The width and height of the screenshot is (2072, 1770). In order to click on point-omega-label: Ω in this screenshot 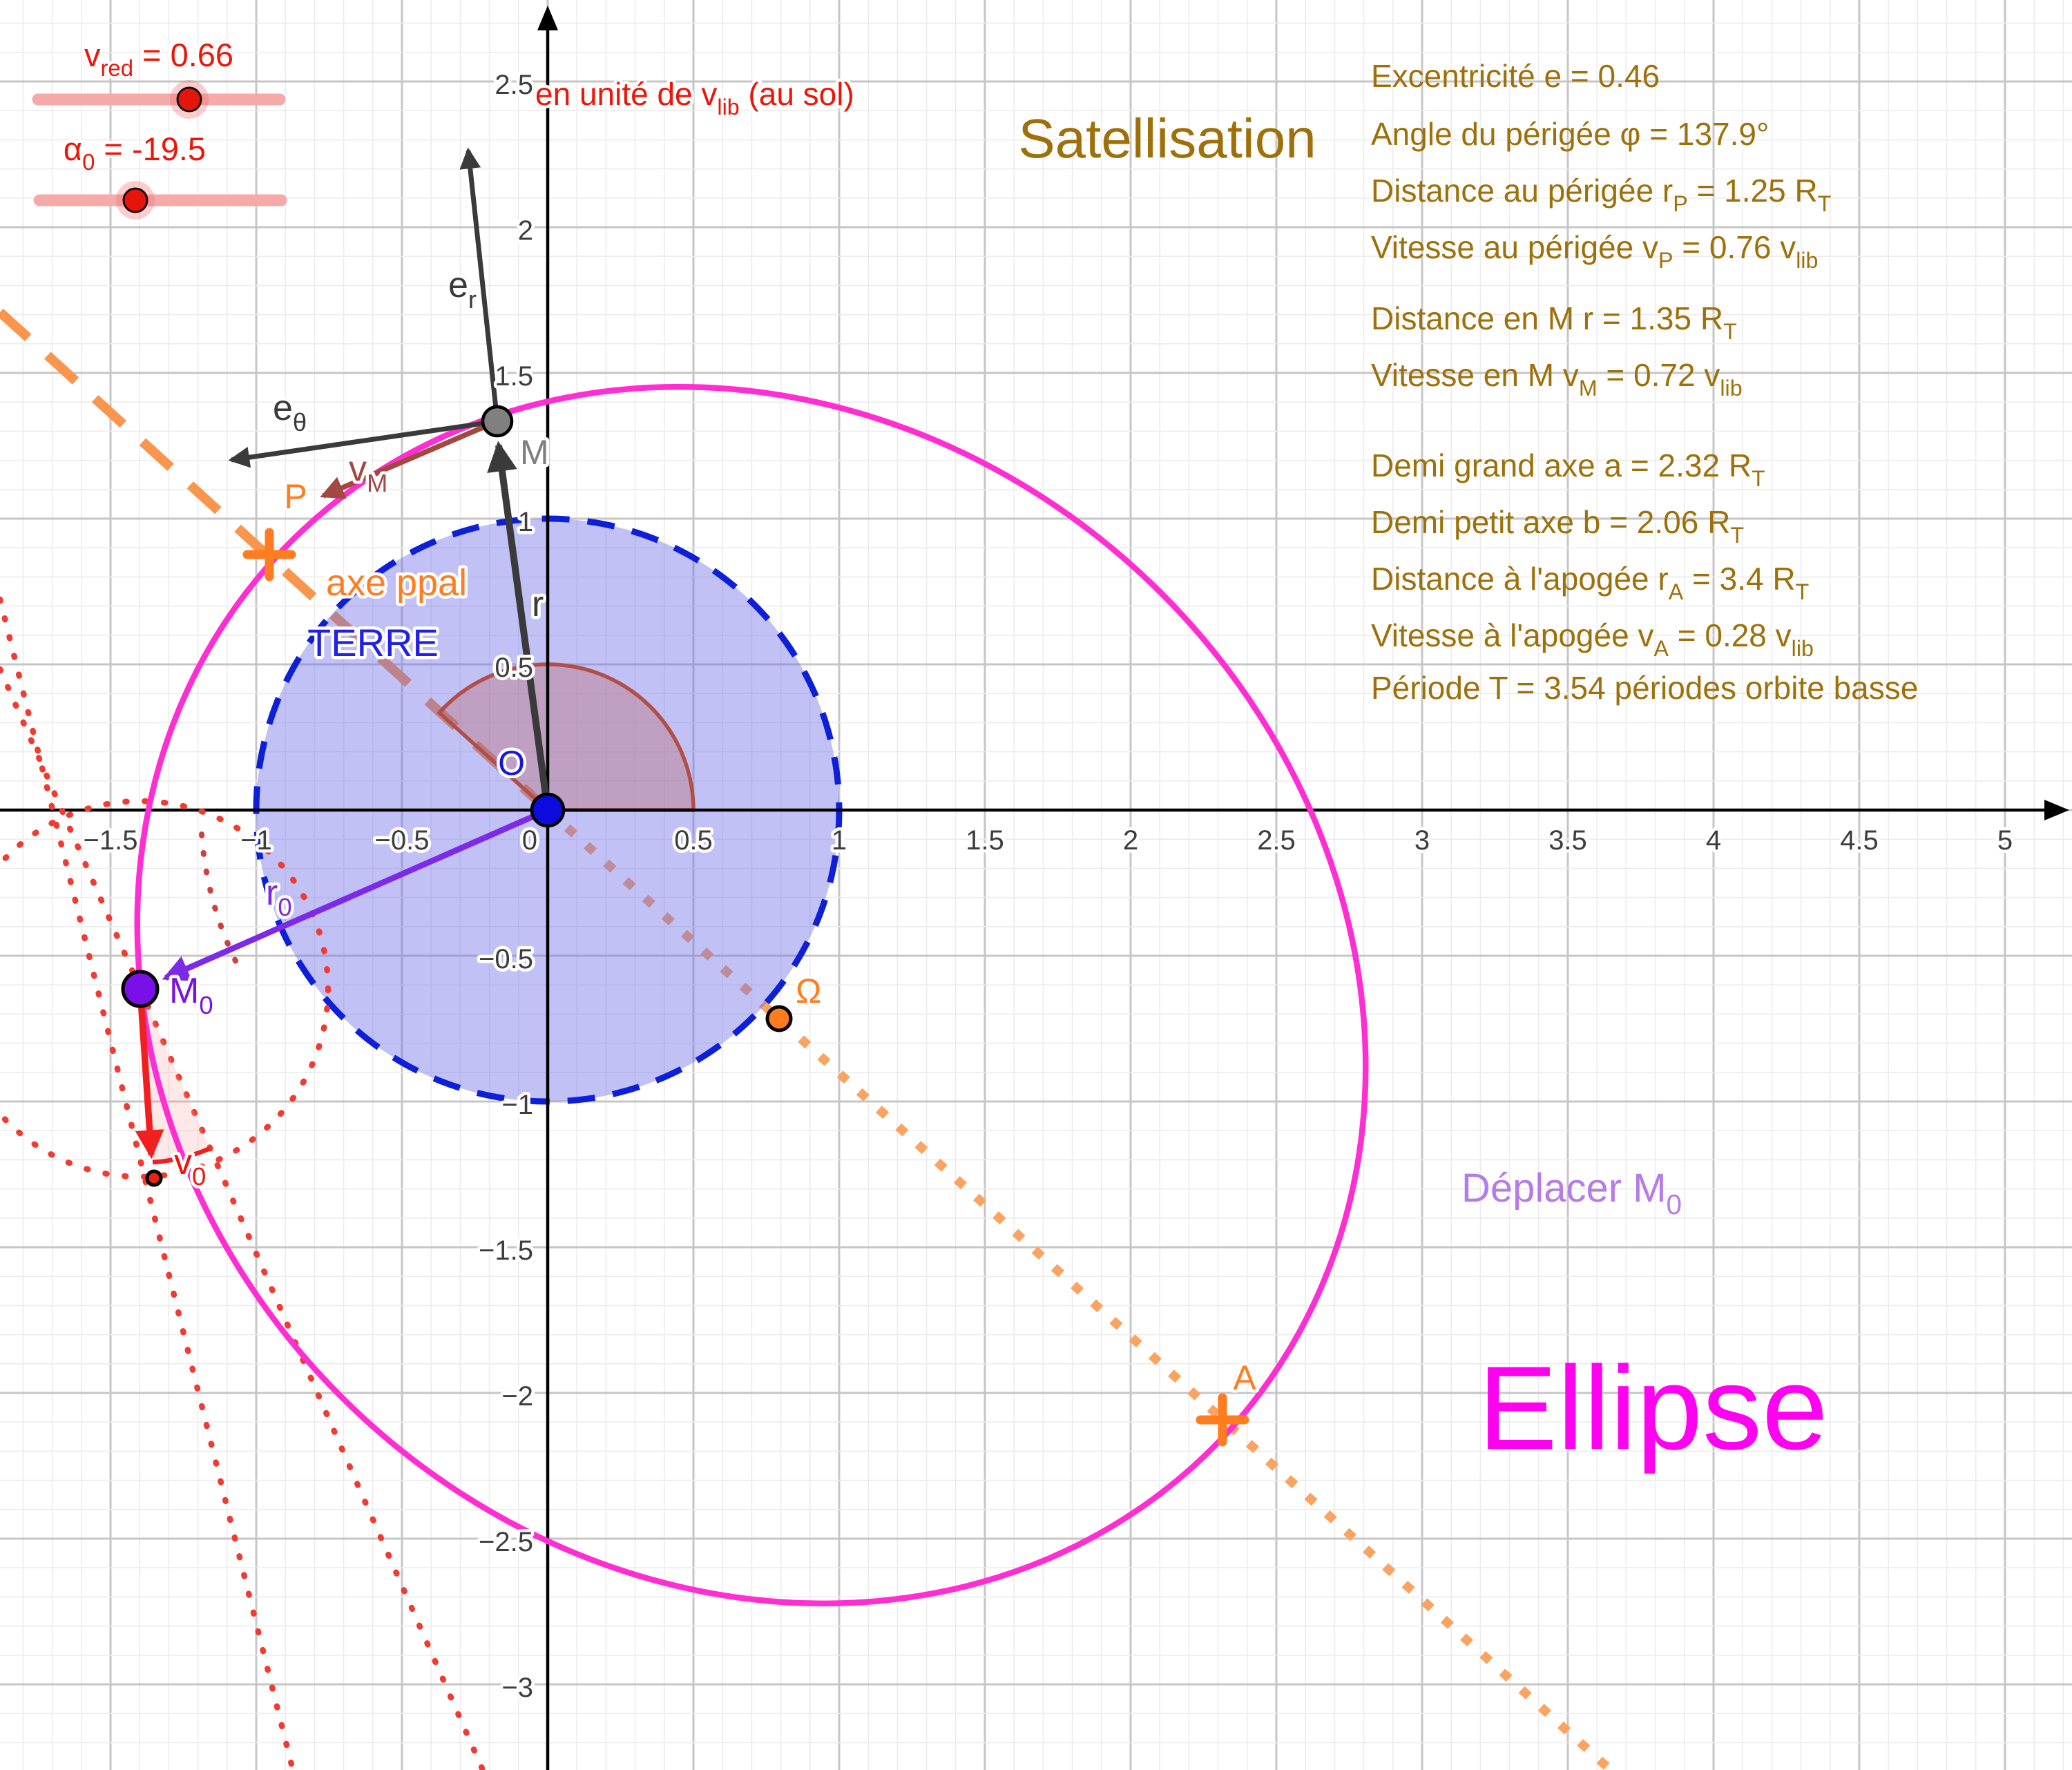, I will do `click(808, 991)`.